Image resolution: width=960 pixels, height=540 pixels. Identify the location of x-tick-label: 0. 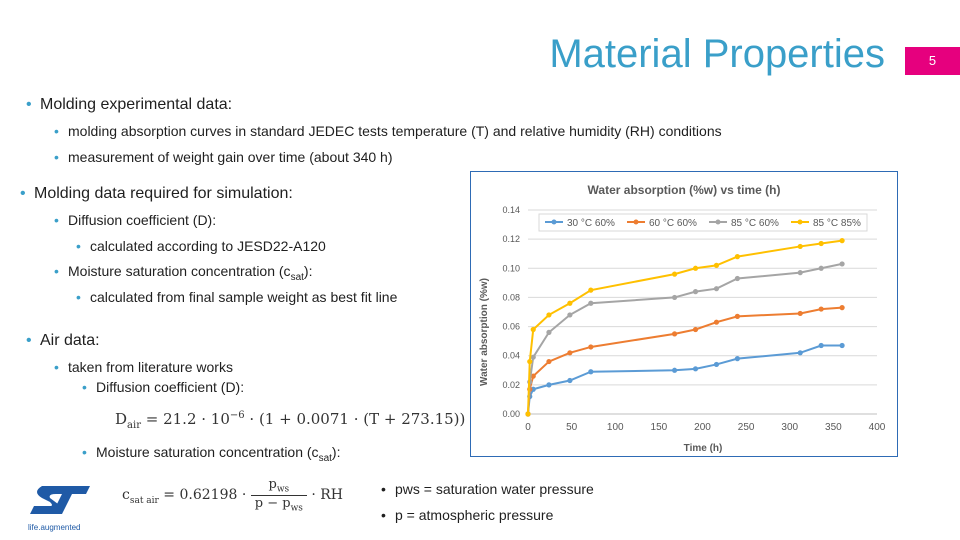
(528, 427).